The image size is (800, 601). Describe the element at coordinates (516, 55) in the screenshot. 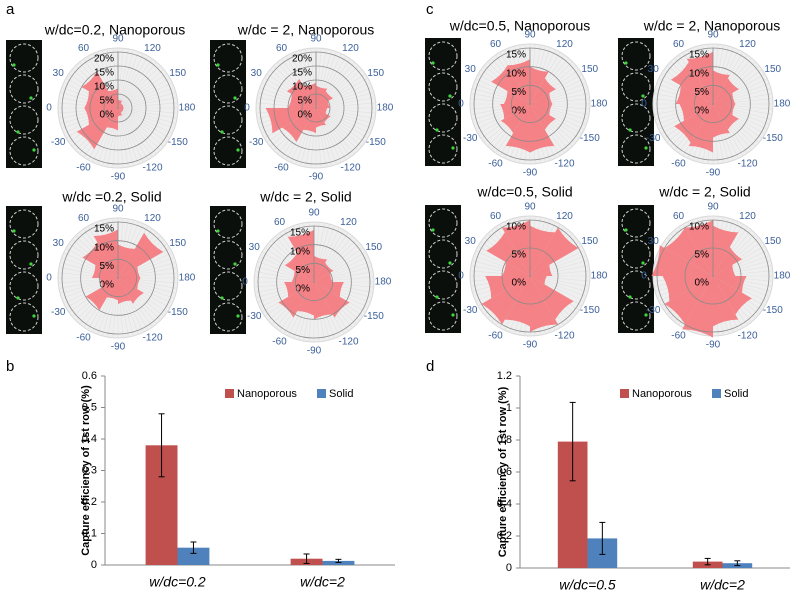

I see `r-tick-label: 15%` at that location.